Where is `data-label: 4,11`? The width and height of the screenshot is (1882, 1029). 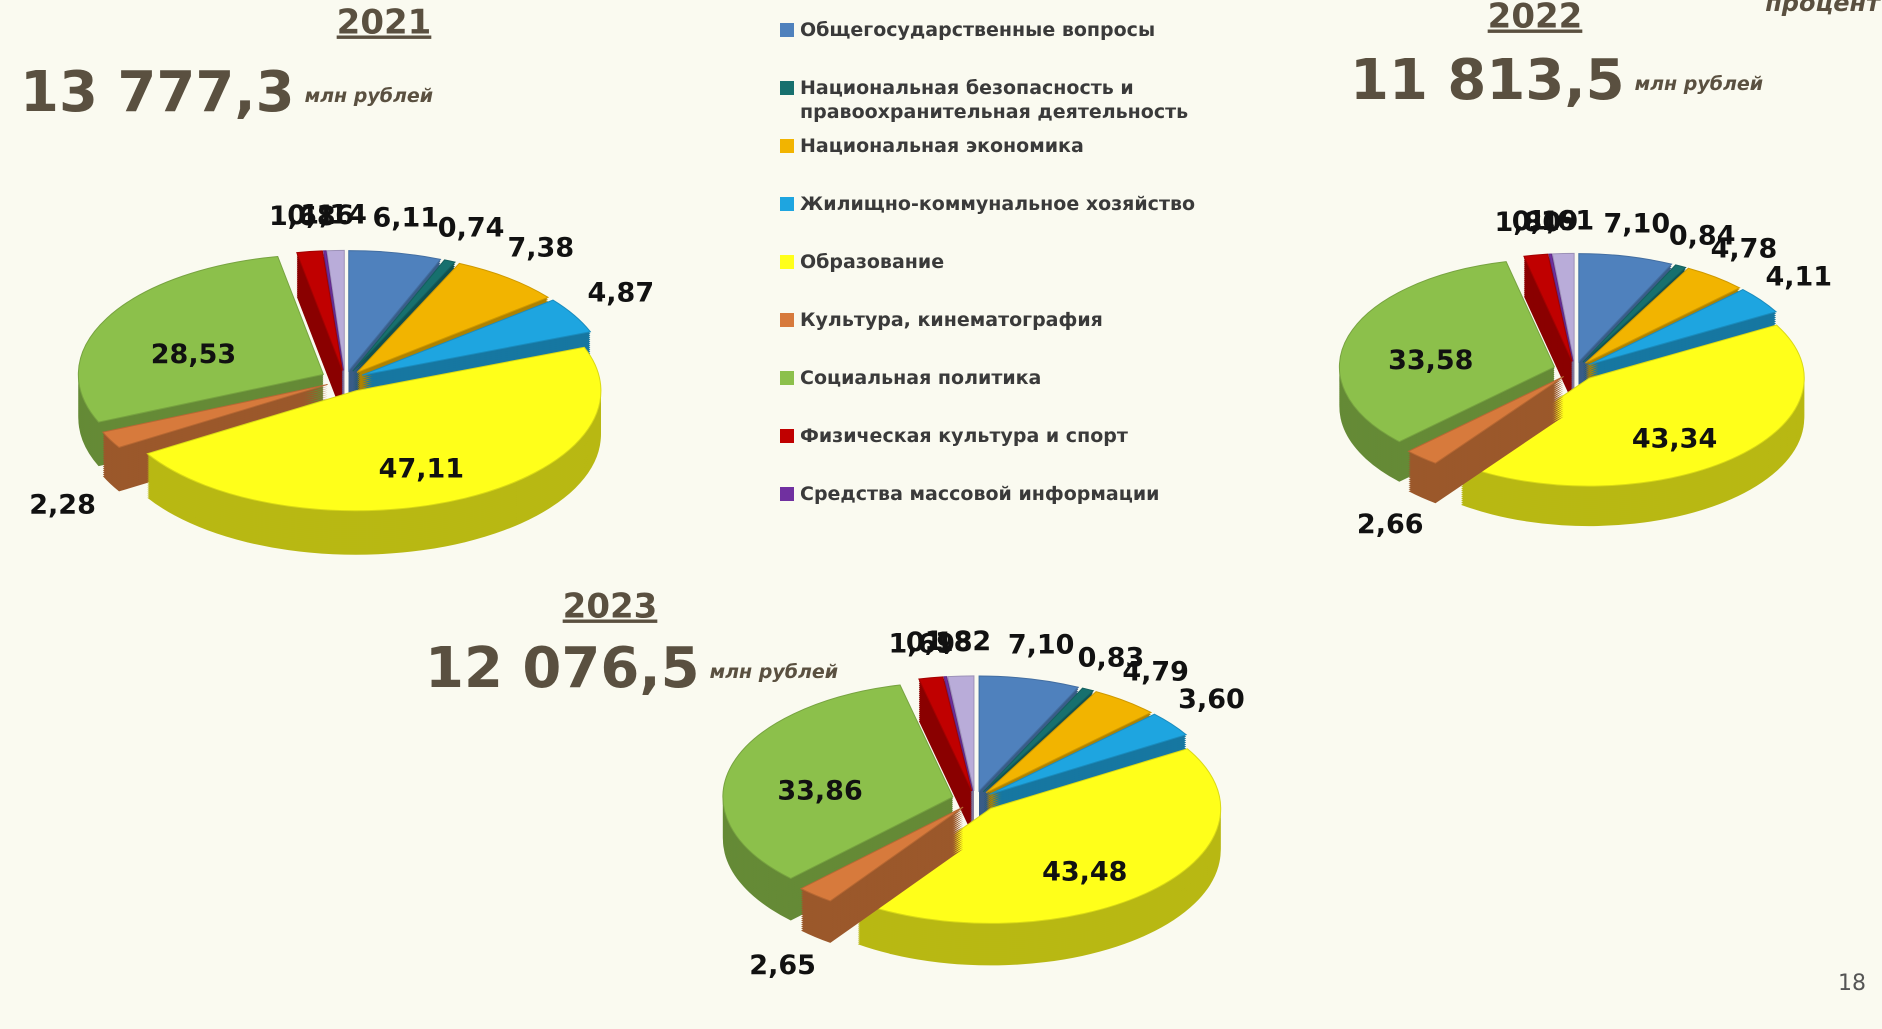
data-label: 4,11 is located at coordinates (1798, 276).